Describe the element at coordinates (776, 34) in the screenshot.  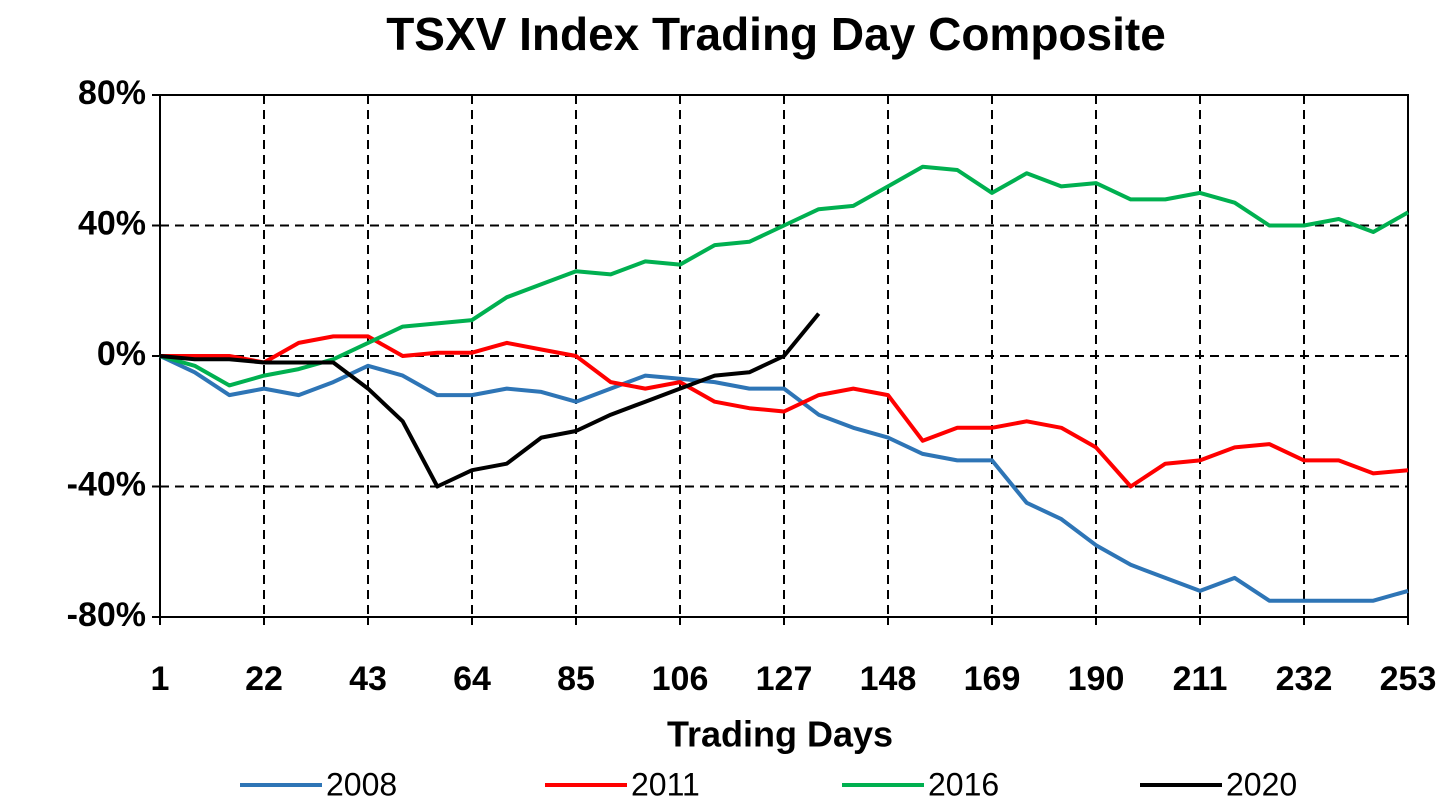
I see `chart-title: TSXV Index Trading Day Composite` at that location.